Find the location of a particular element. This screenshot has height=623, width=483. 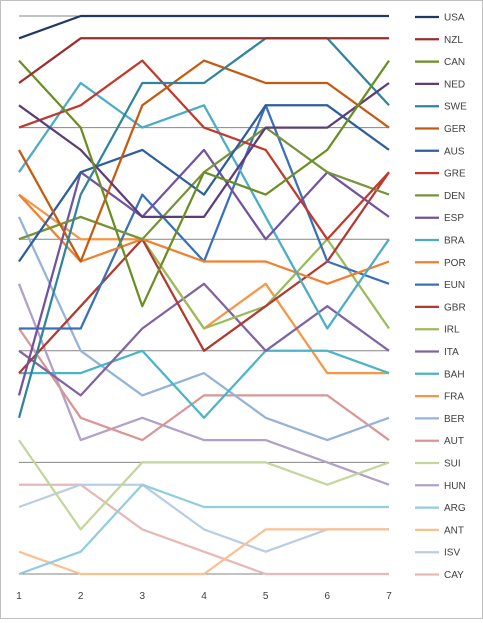

series-line-arg is located at coordinates (203, 529).